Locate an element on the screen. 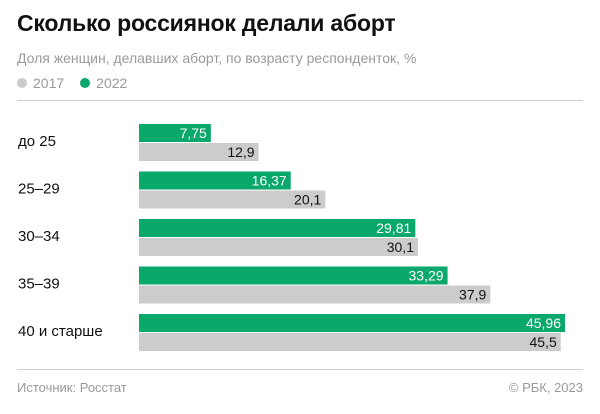  bar-label-2017: 20,1 is located at coordinates (307, 200).